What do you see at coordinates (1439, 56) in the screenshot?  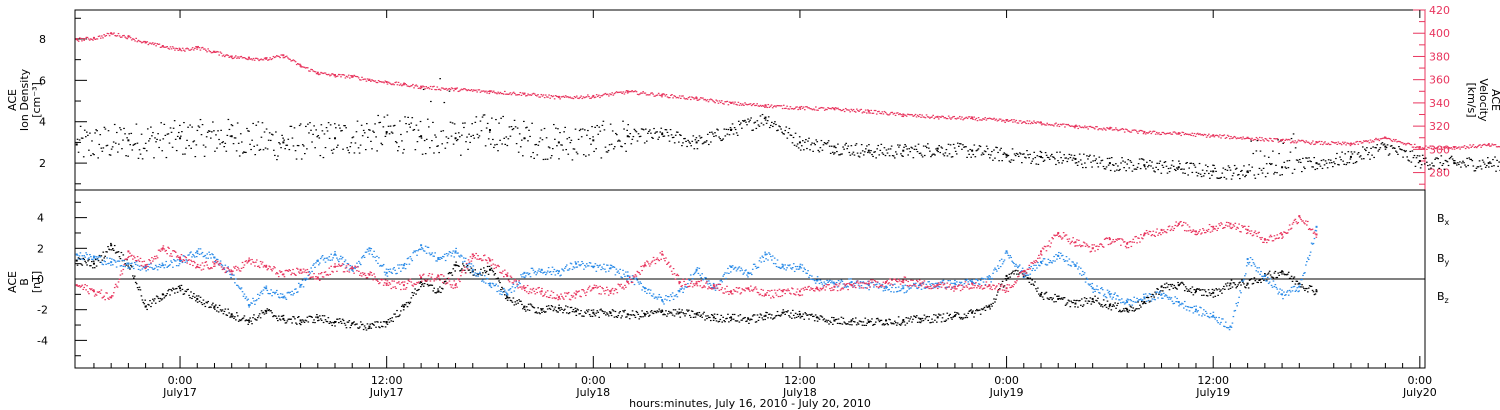 I see `right-ytick-label: 380` at bounding box center [1439, 56].